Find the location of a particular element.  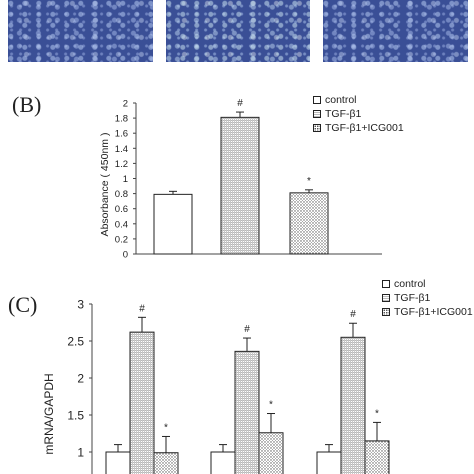

legend-c-item-control: control is located at coordinates (427, 284).